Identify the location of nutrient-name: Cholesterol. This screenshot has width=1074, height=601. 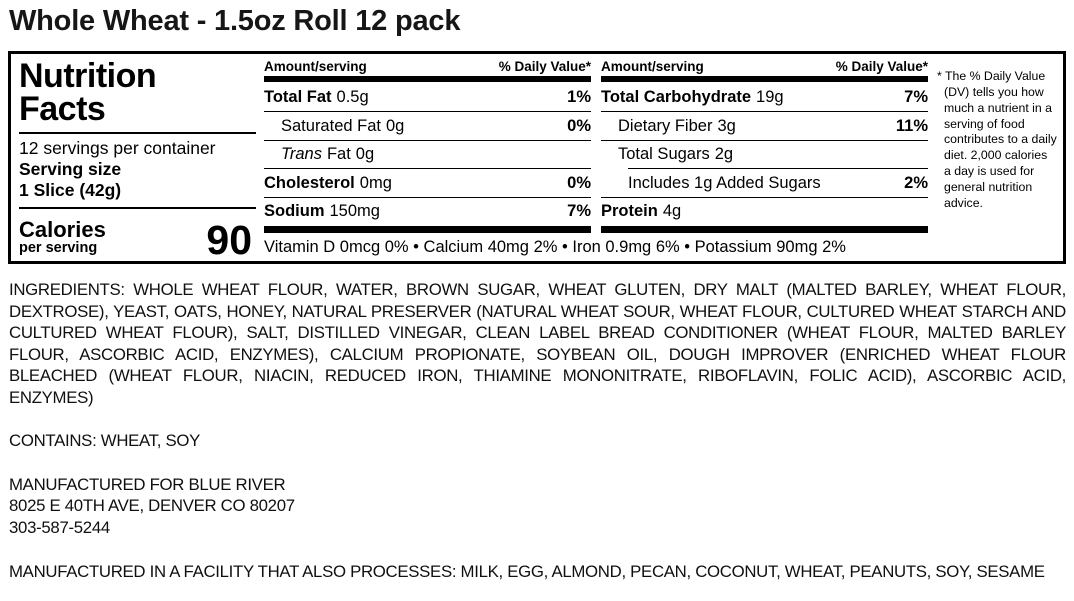
(309, 182).